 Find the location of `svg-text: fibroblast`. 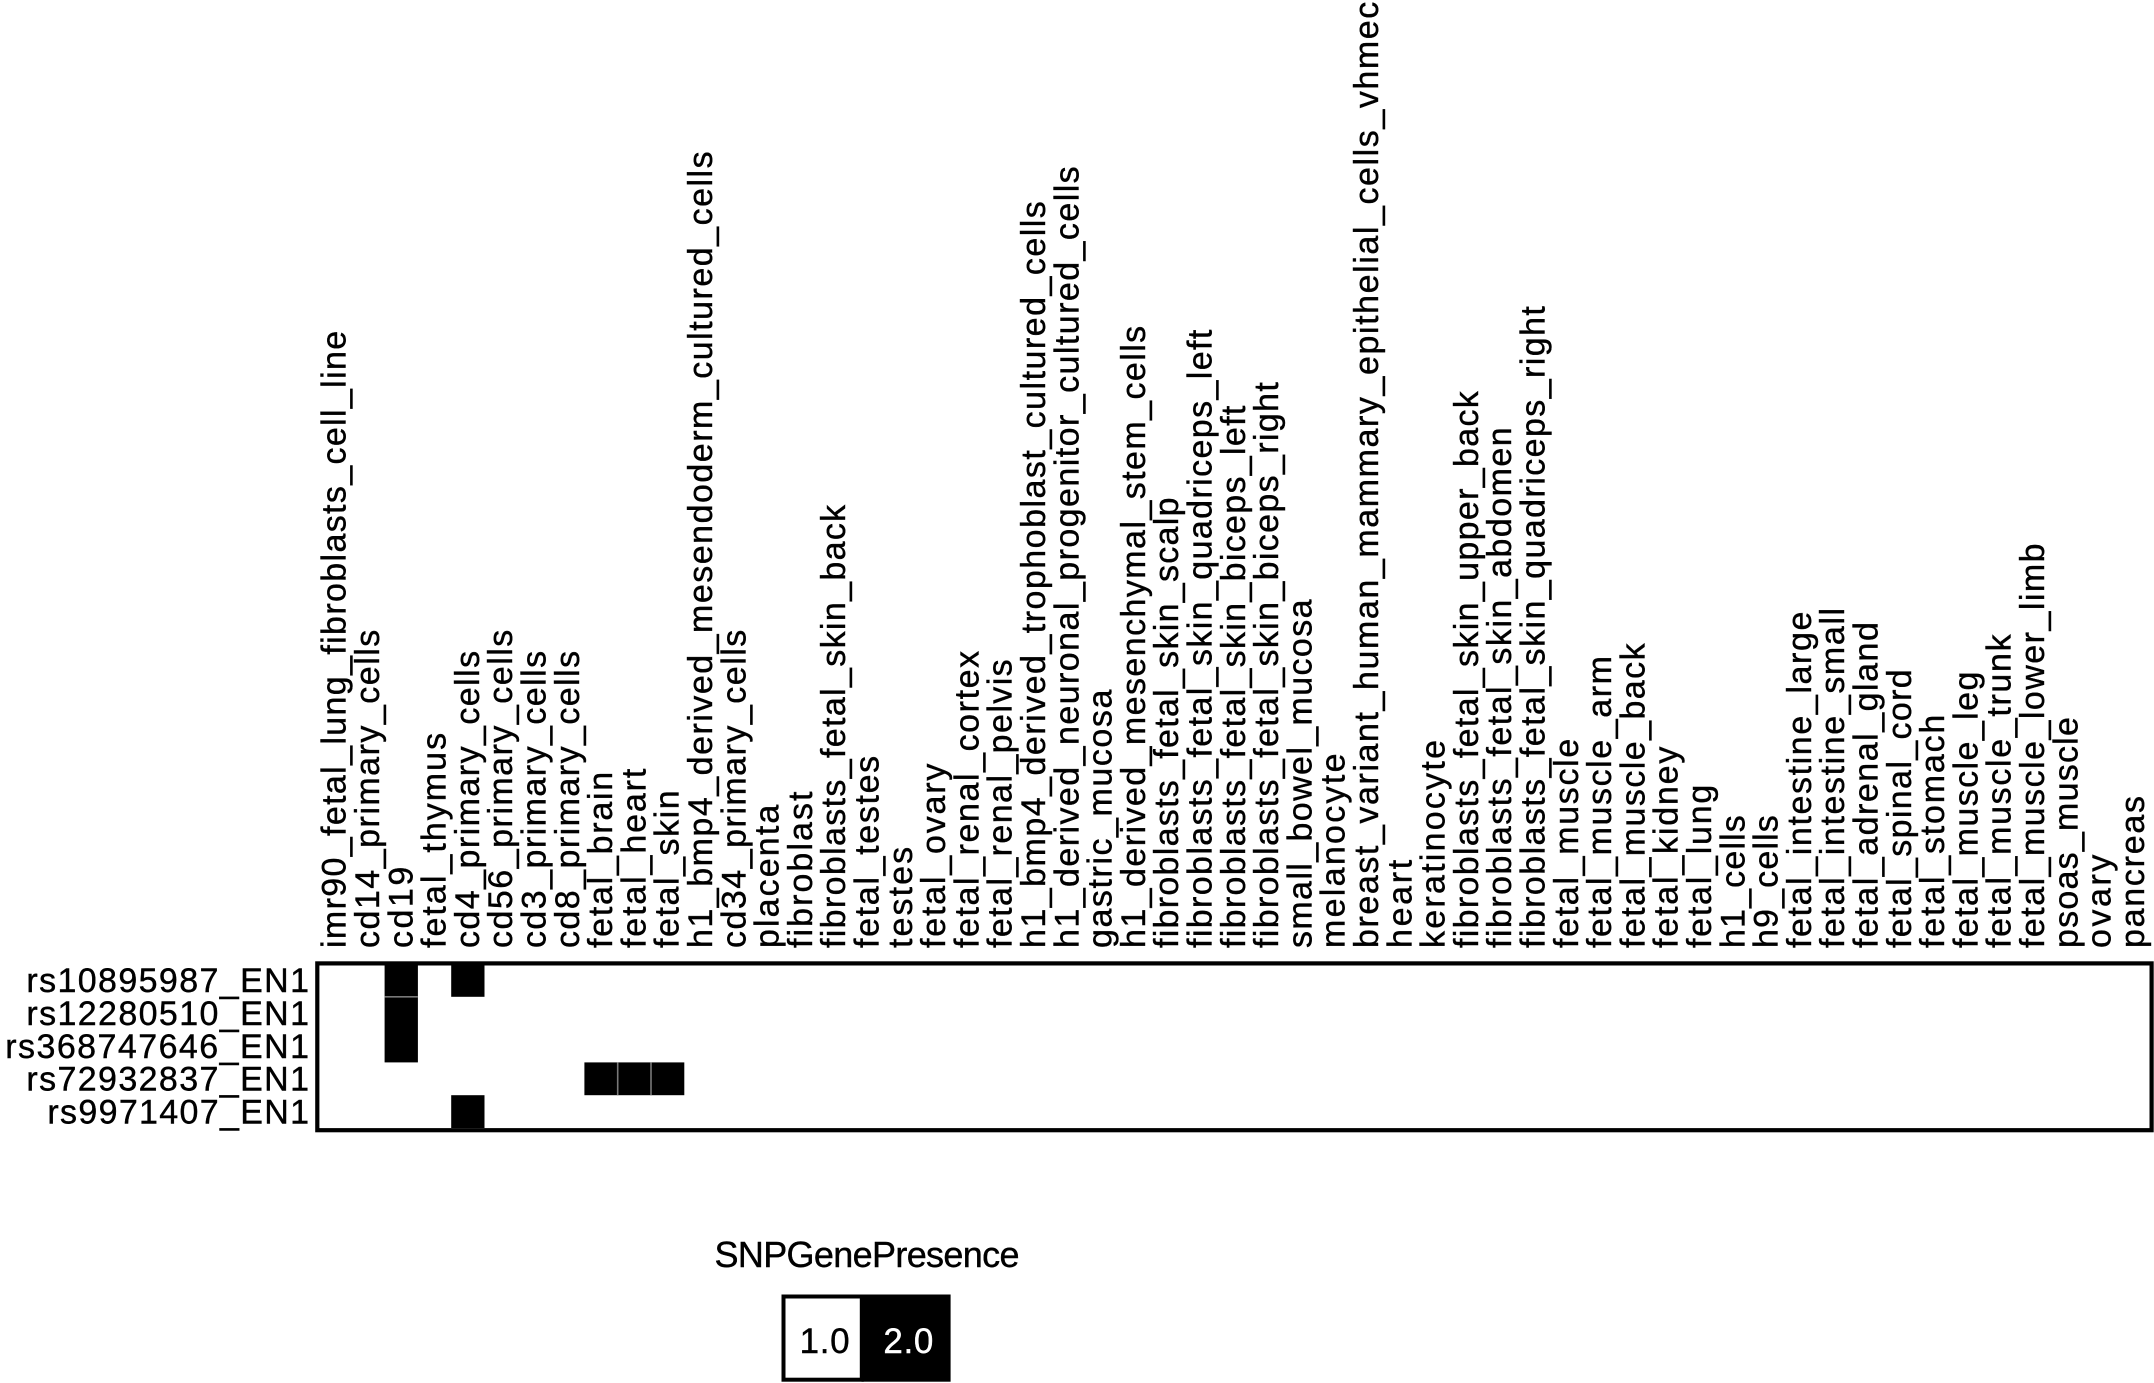

svg-text: fibroblast is located at coordinates (801, 869).